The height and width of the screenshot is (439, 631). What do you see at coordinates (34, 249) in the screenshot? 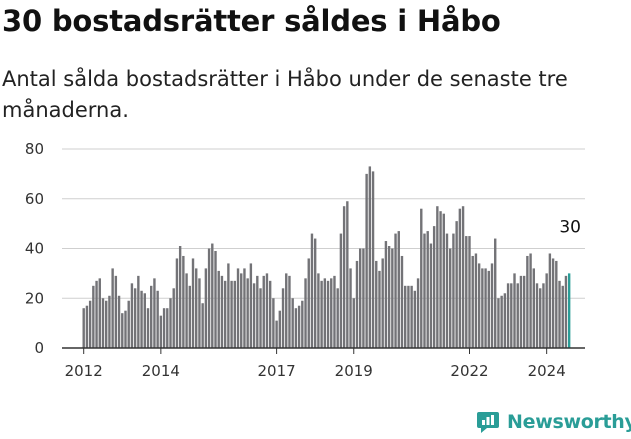
I see `y-tick-label: 40` at bounding box center [34, 249].